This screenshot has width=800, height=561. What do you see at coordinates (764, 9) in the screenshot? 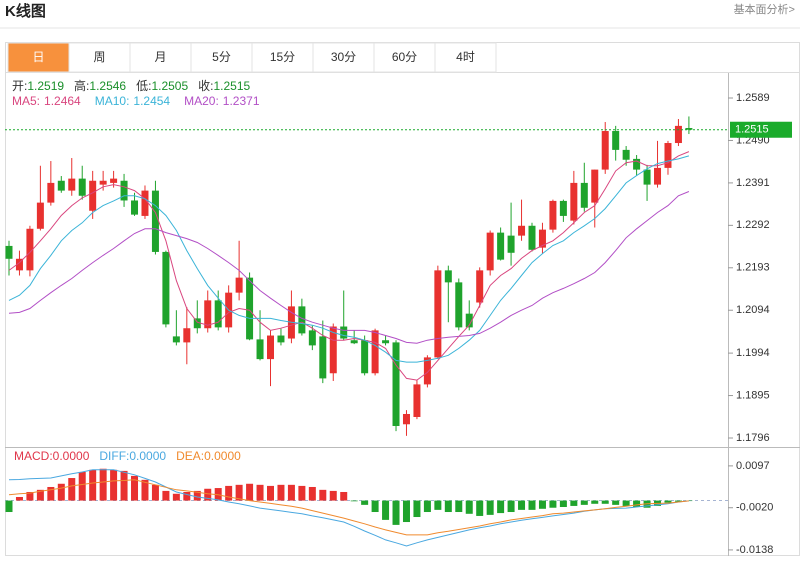
I see `fundamental-link: 基本面分析>` at bounding box center [764, 9].